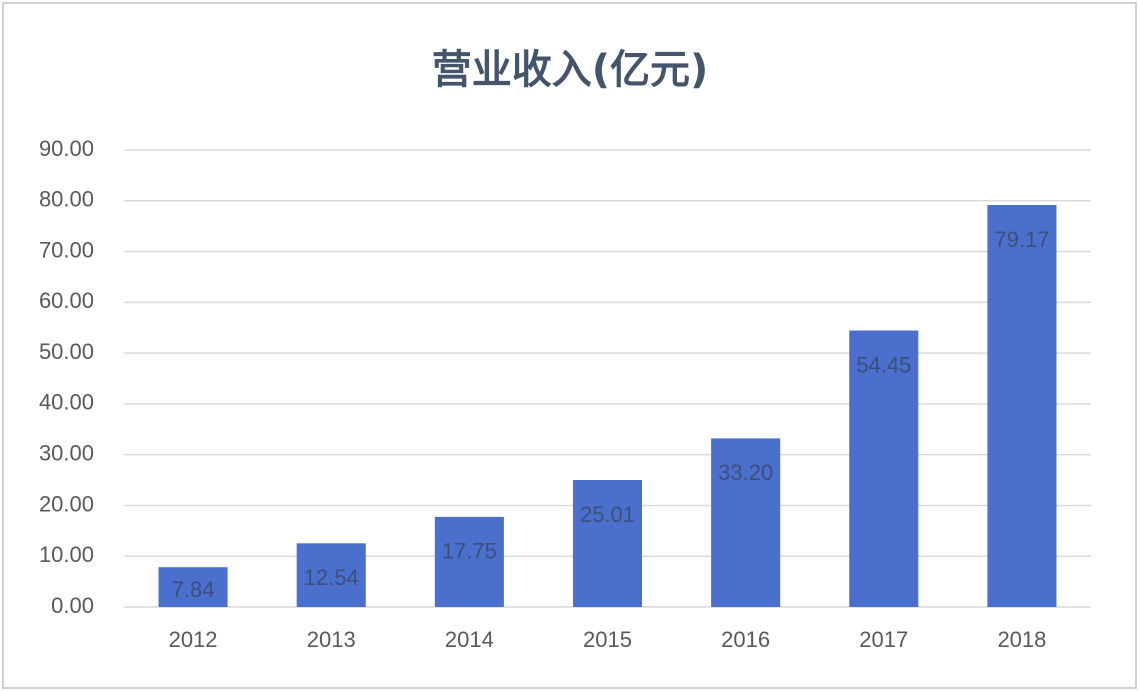 This screenshot has width=1139, height=691. What do you see at coordinates (331, 577) in the screenshot?
I see `value-label: 12.54` at bounding box center [331, 577].